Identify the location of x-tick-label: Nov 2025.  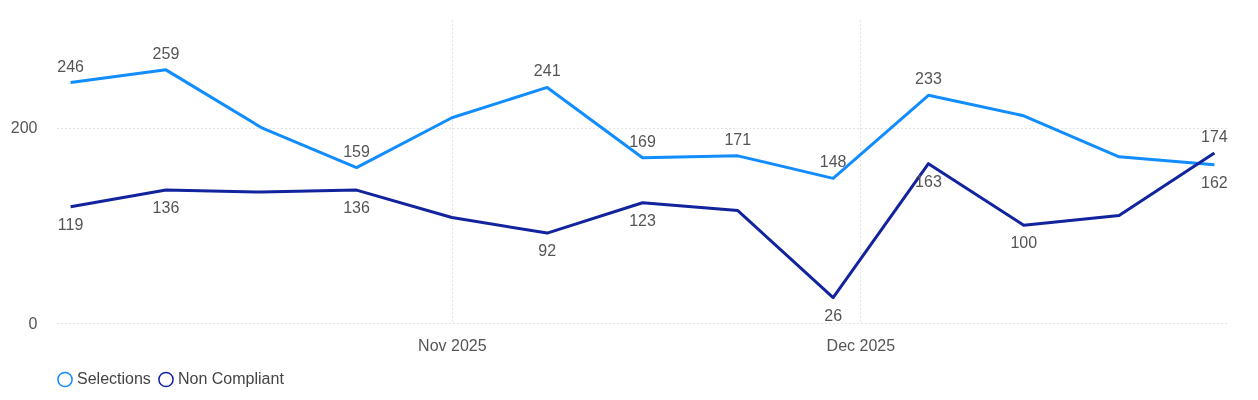
(452, 345).